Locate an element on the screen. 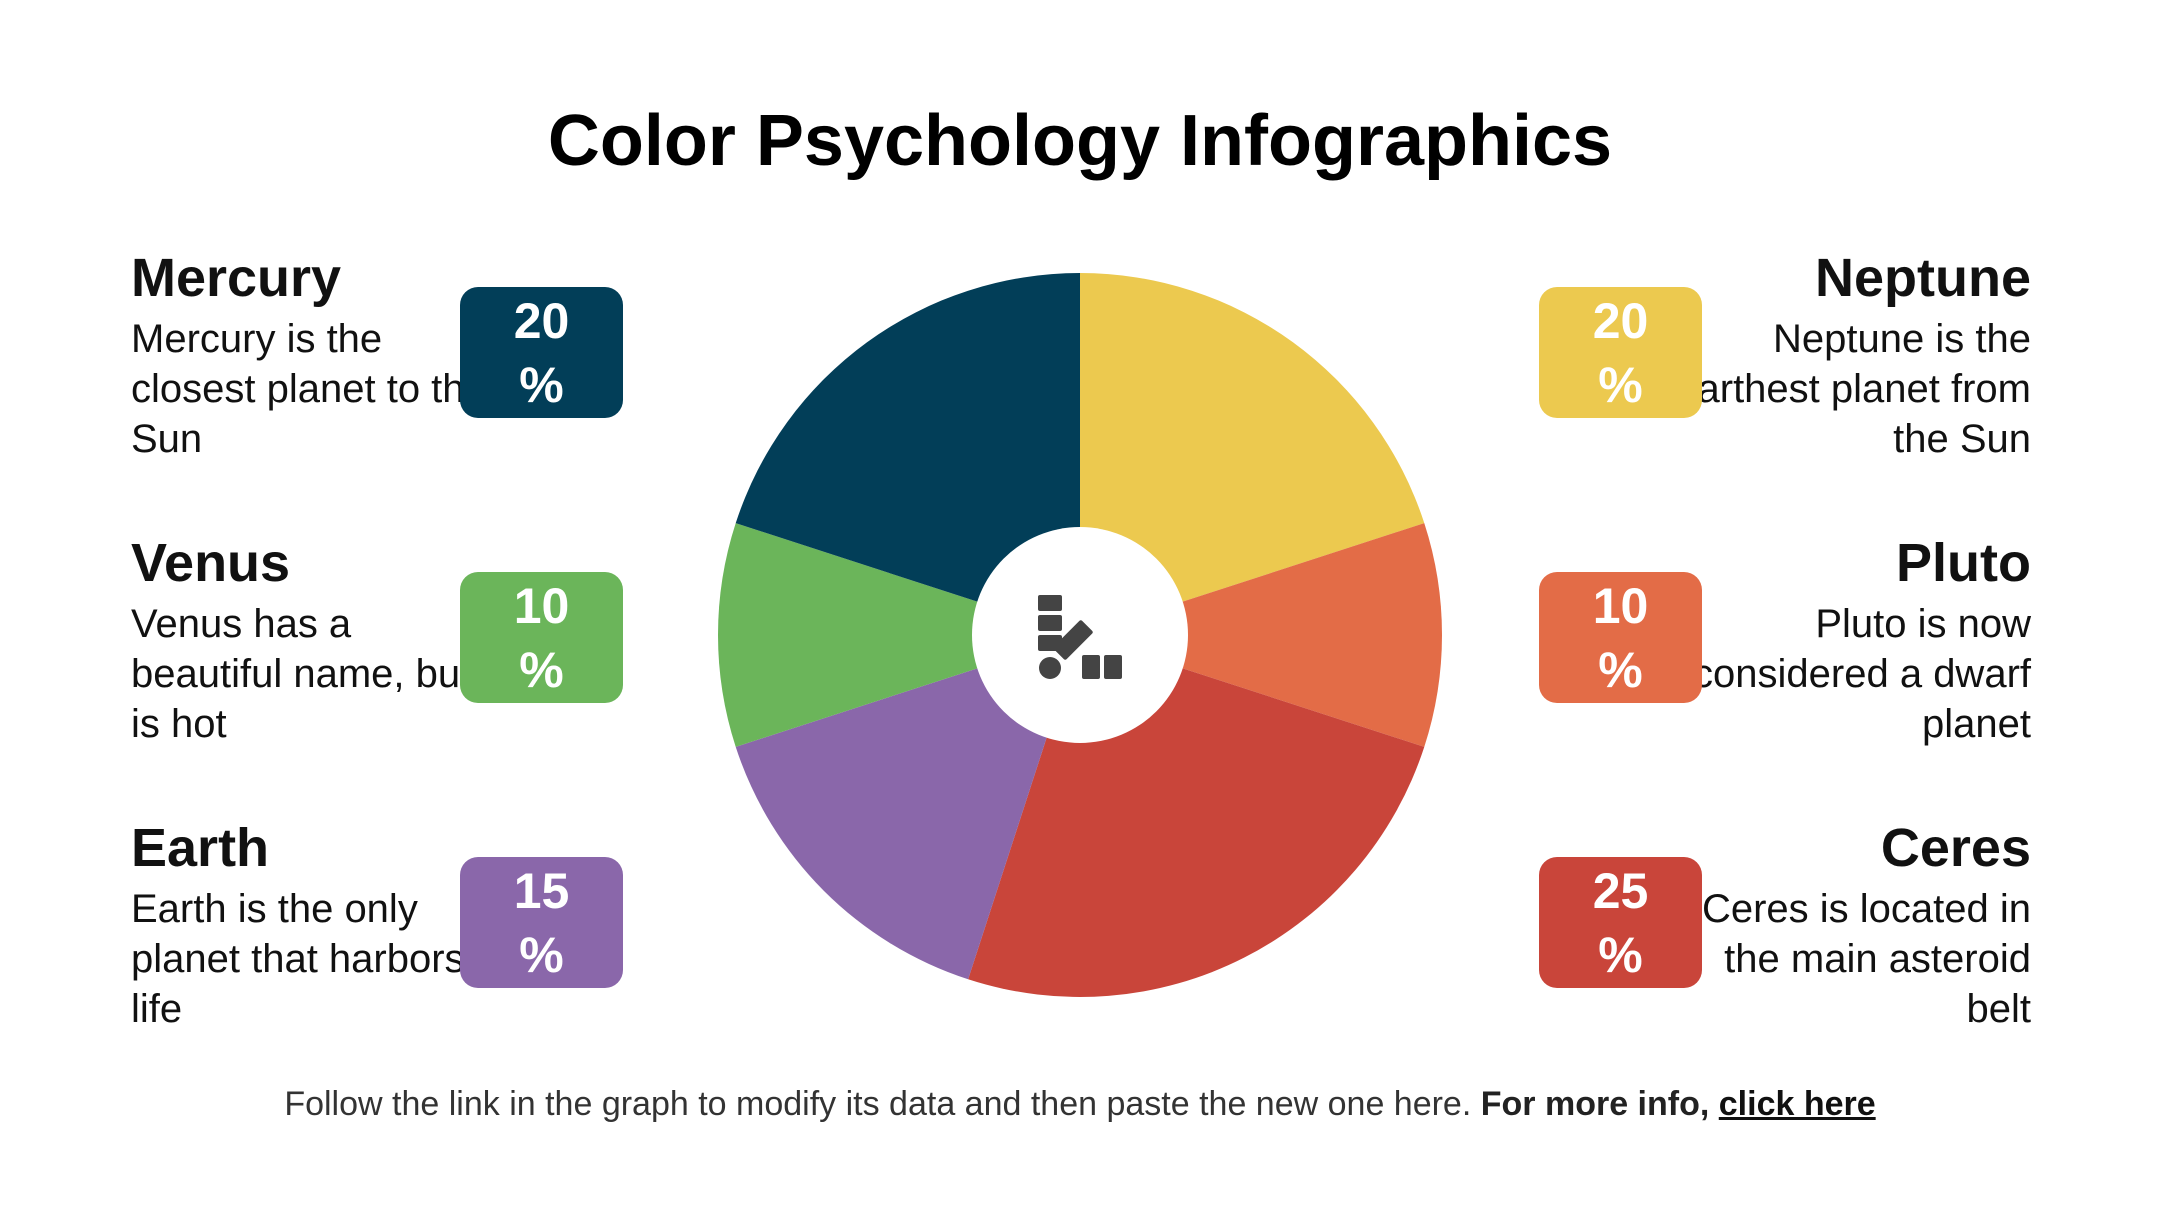 The image size is (2160, 1215). category-description: Venus has a beautiful name, but is hot is located at coordinates (301, 674).